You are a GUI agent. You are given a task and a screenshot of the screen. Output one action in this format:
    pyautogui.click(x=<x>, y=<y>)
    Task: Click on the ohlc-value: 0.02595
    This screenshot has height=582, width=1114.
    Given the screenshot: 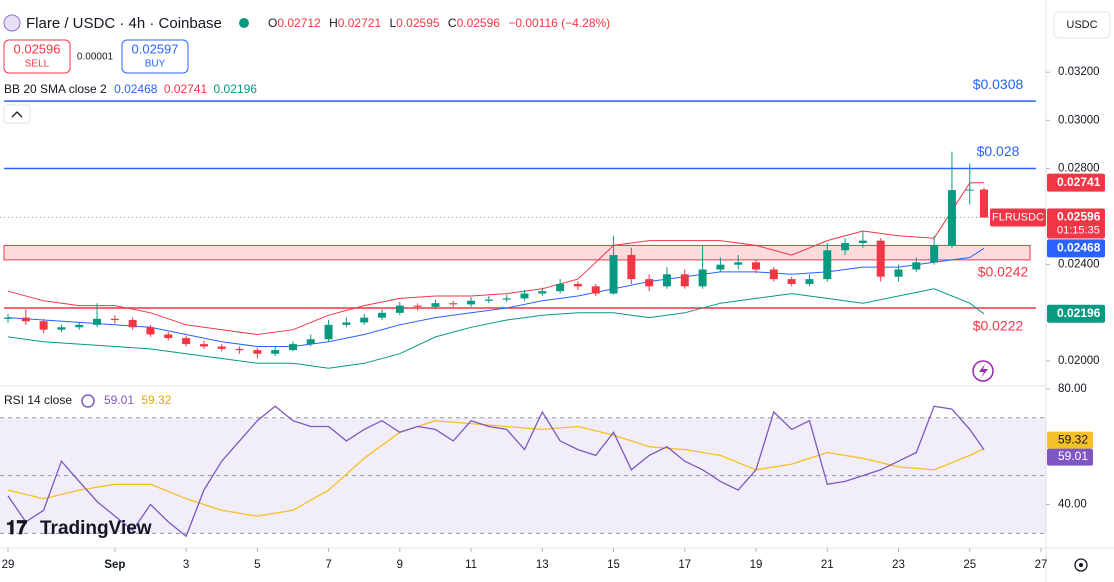 What is the action you would take?
    pyautogui.click(x=418, y=23)
    